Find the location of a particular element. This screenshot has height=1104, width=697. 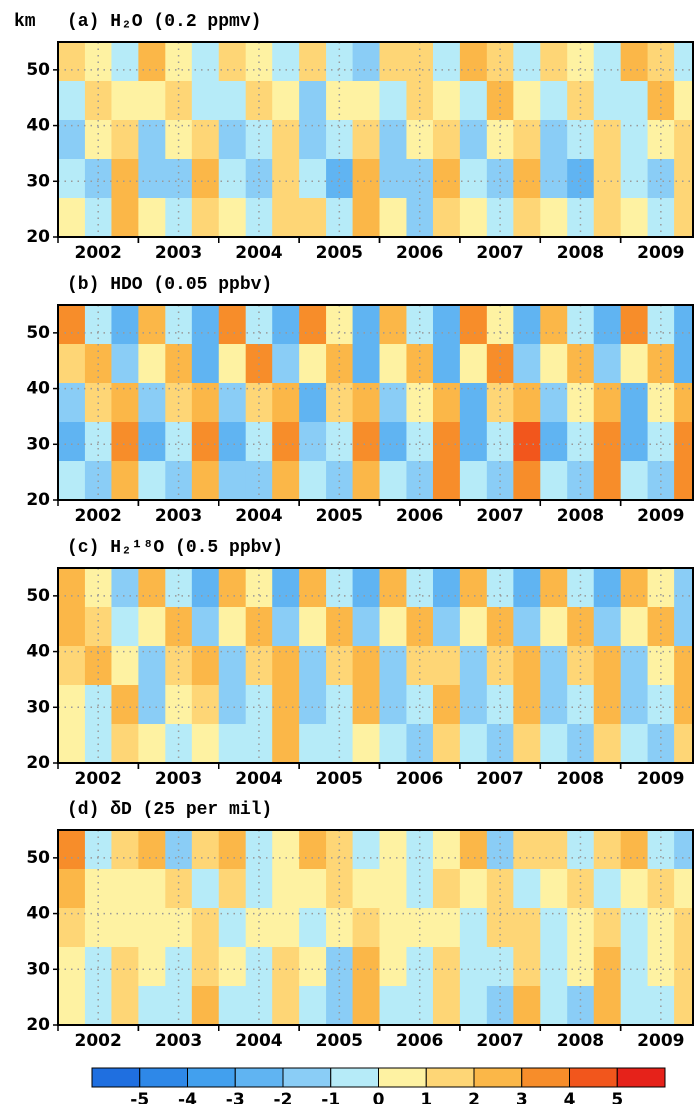

colorbar-label: 5 is located at coordinates (617, 1097).